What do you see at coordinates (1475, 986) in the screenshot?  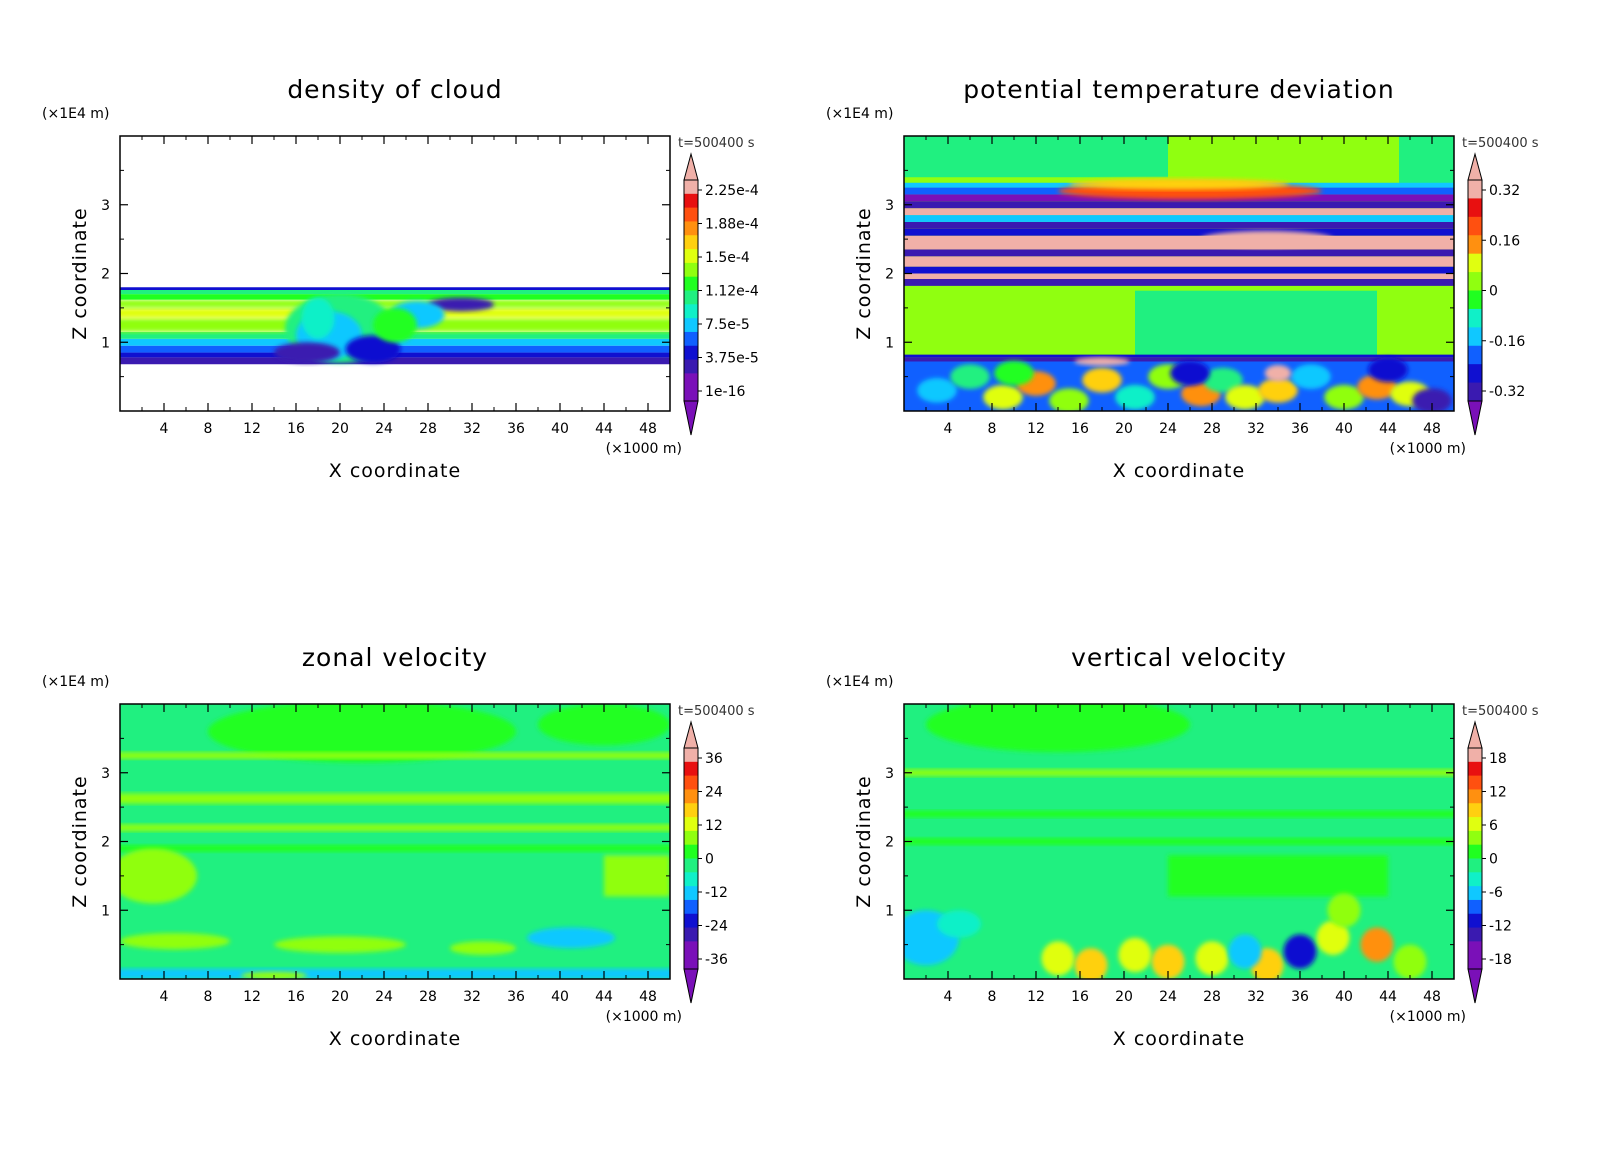 I see `colorbar-bottom-arrow` at bounding box center [1475, 986].